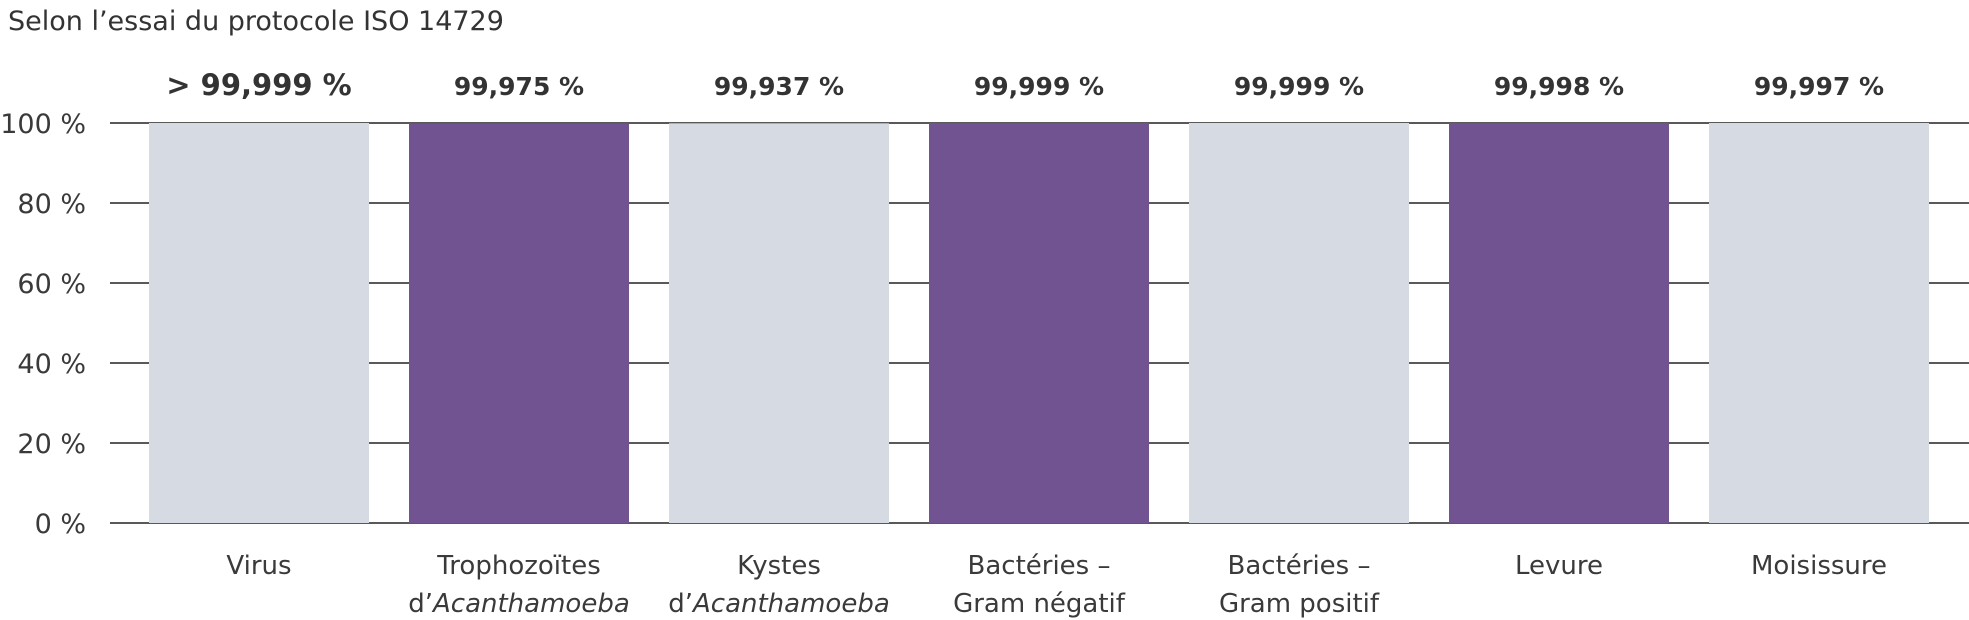  I want to click on y-tick-label: 60 %, so click(51, 284).